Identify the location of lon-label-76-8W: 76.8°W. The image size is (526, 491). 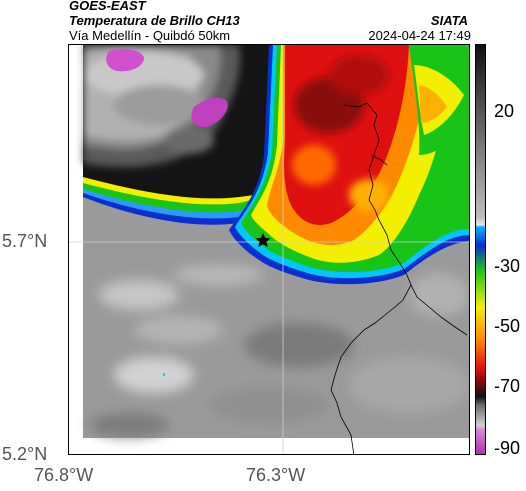
(64, 475).